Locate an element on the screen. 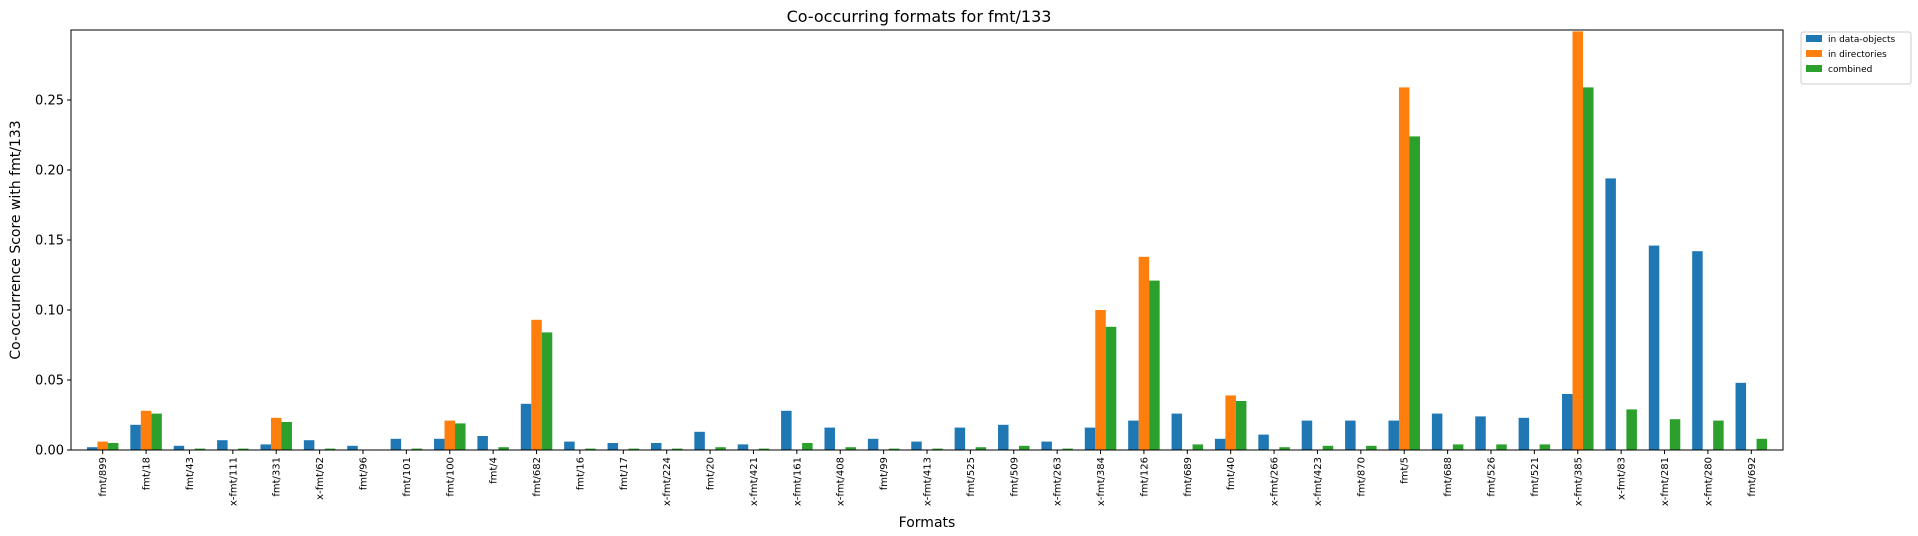 The height and width of the screenshot is (536, 1918). x-tick-label: fmt/525 is located at coordinates (971, 477).